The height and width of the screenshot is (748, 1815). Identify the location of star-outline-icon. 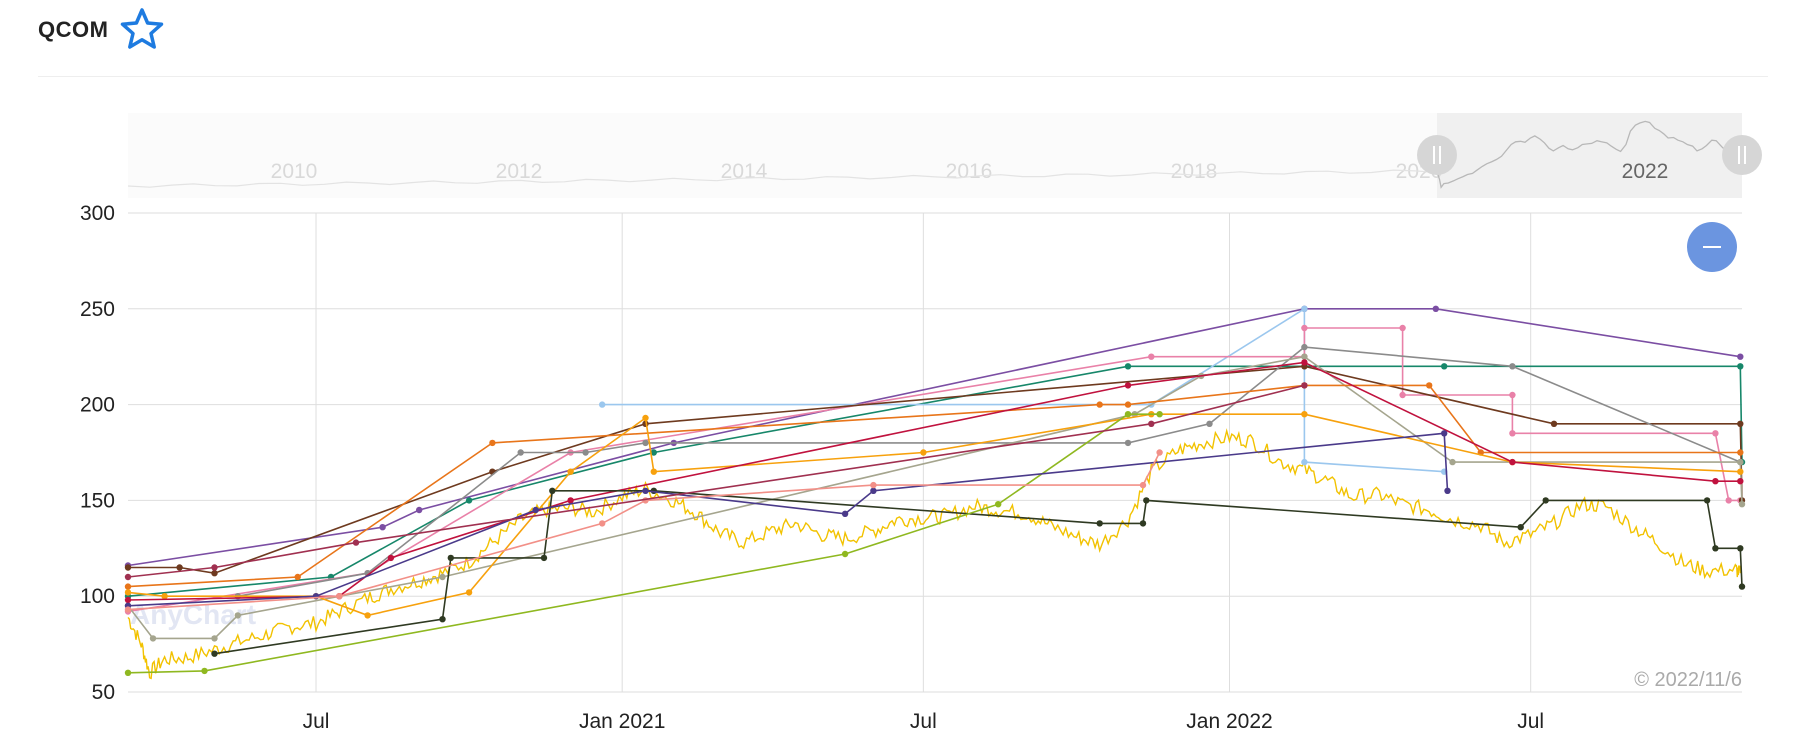
(142, 30).